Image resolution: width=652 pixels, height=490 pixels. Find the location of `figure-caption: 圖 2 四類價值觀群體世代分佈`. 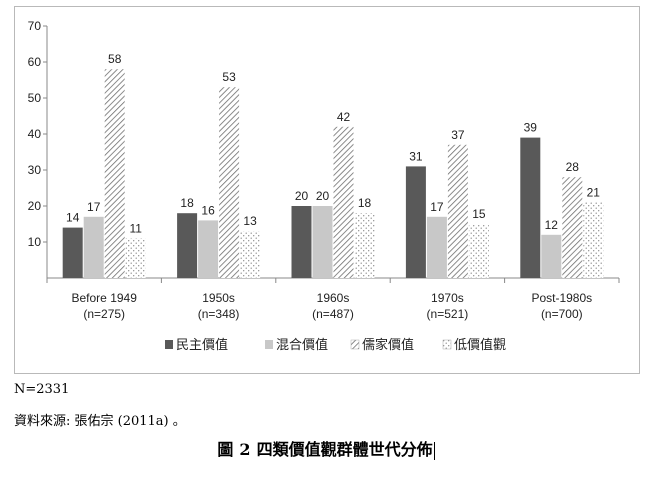

figure-caption: 圖 2 四類價值觀群體世代分佈 is located at coordinates (326, 448).